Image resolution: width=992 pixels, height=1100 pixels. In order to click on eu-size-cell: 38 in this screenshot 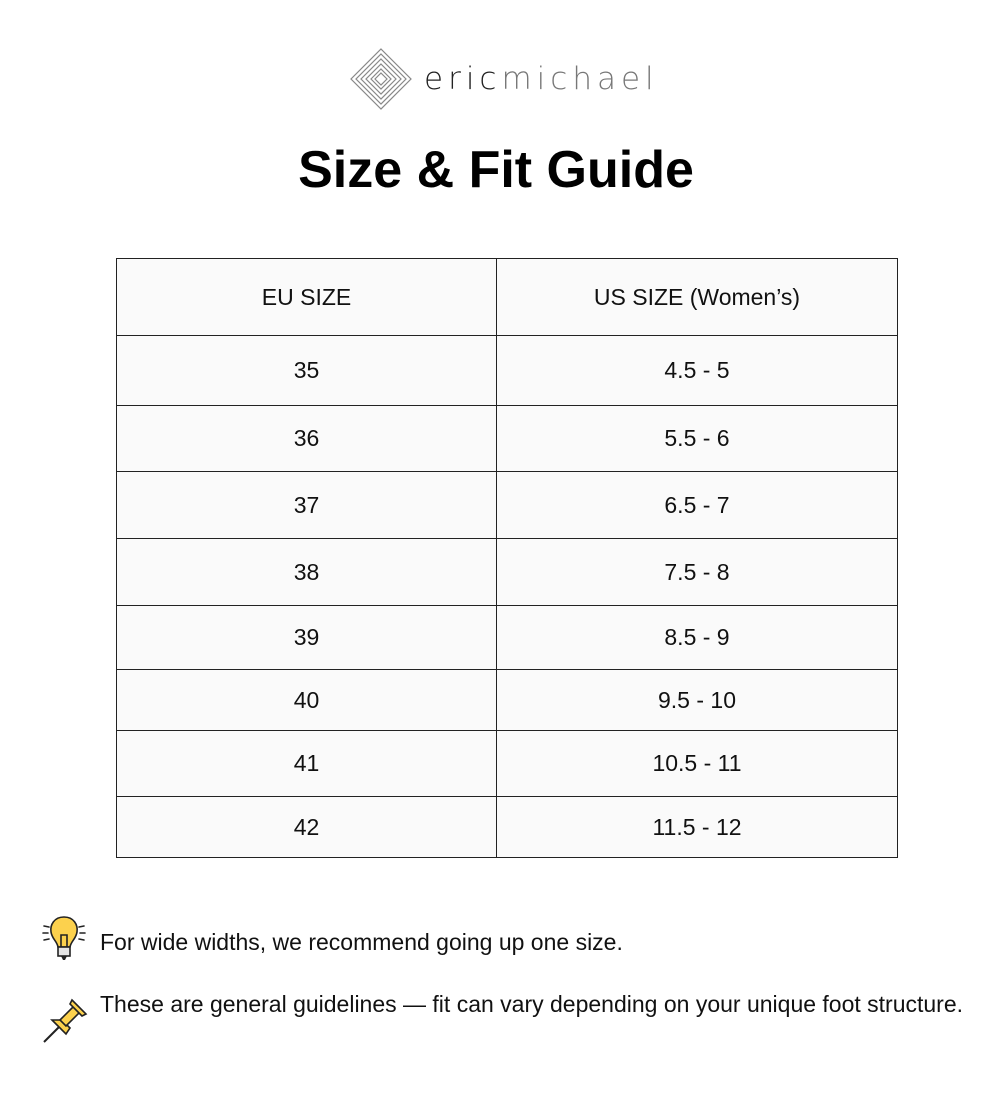, I will do `click(306, 572)`.